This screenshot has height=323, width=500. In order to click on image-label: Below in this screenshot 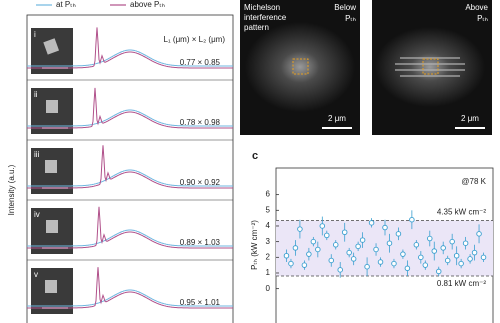, I will do `click(345, 7)`.